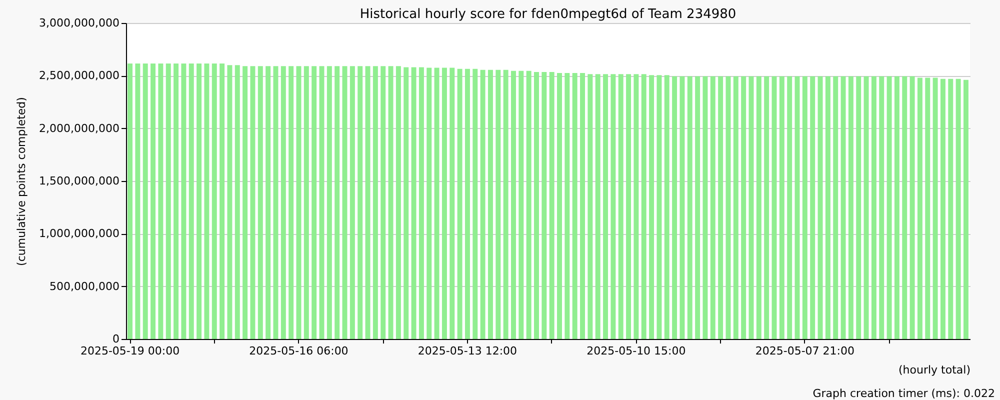 The height and width of the screenshot is (400, 1000). Describe the element at coordinates (636, 351) in the screenshot. I see `x-tick-label: 2025-05-10 15:00` at that location.